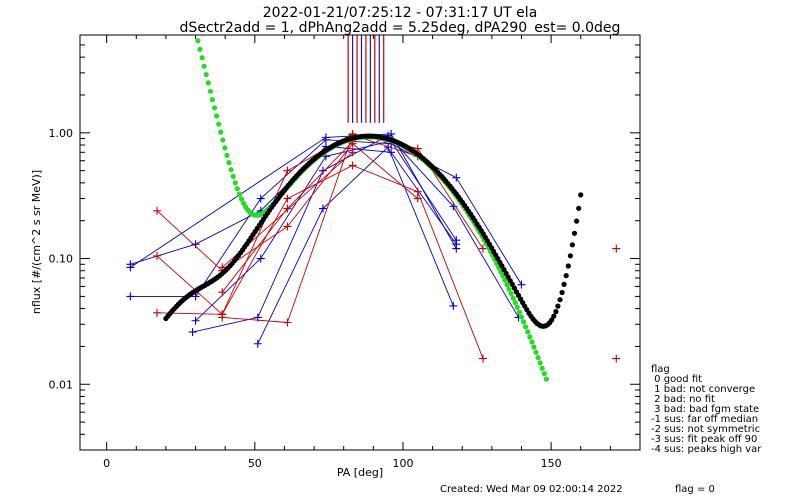 This screenshot has height=500, width=800. What do you see at coordinates (61, 384) in the screenshot?
I see `y-tick-label: 0.01` at bounding box center [61, 384].